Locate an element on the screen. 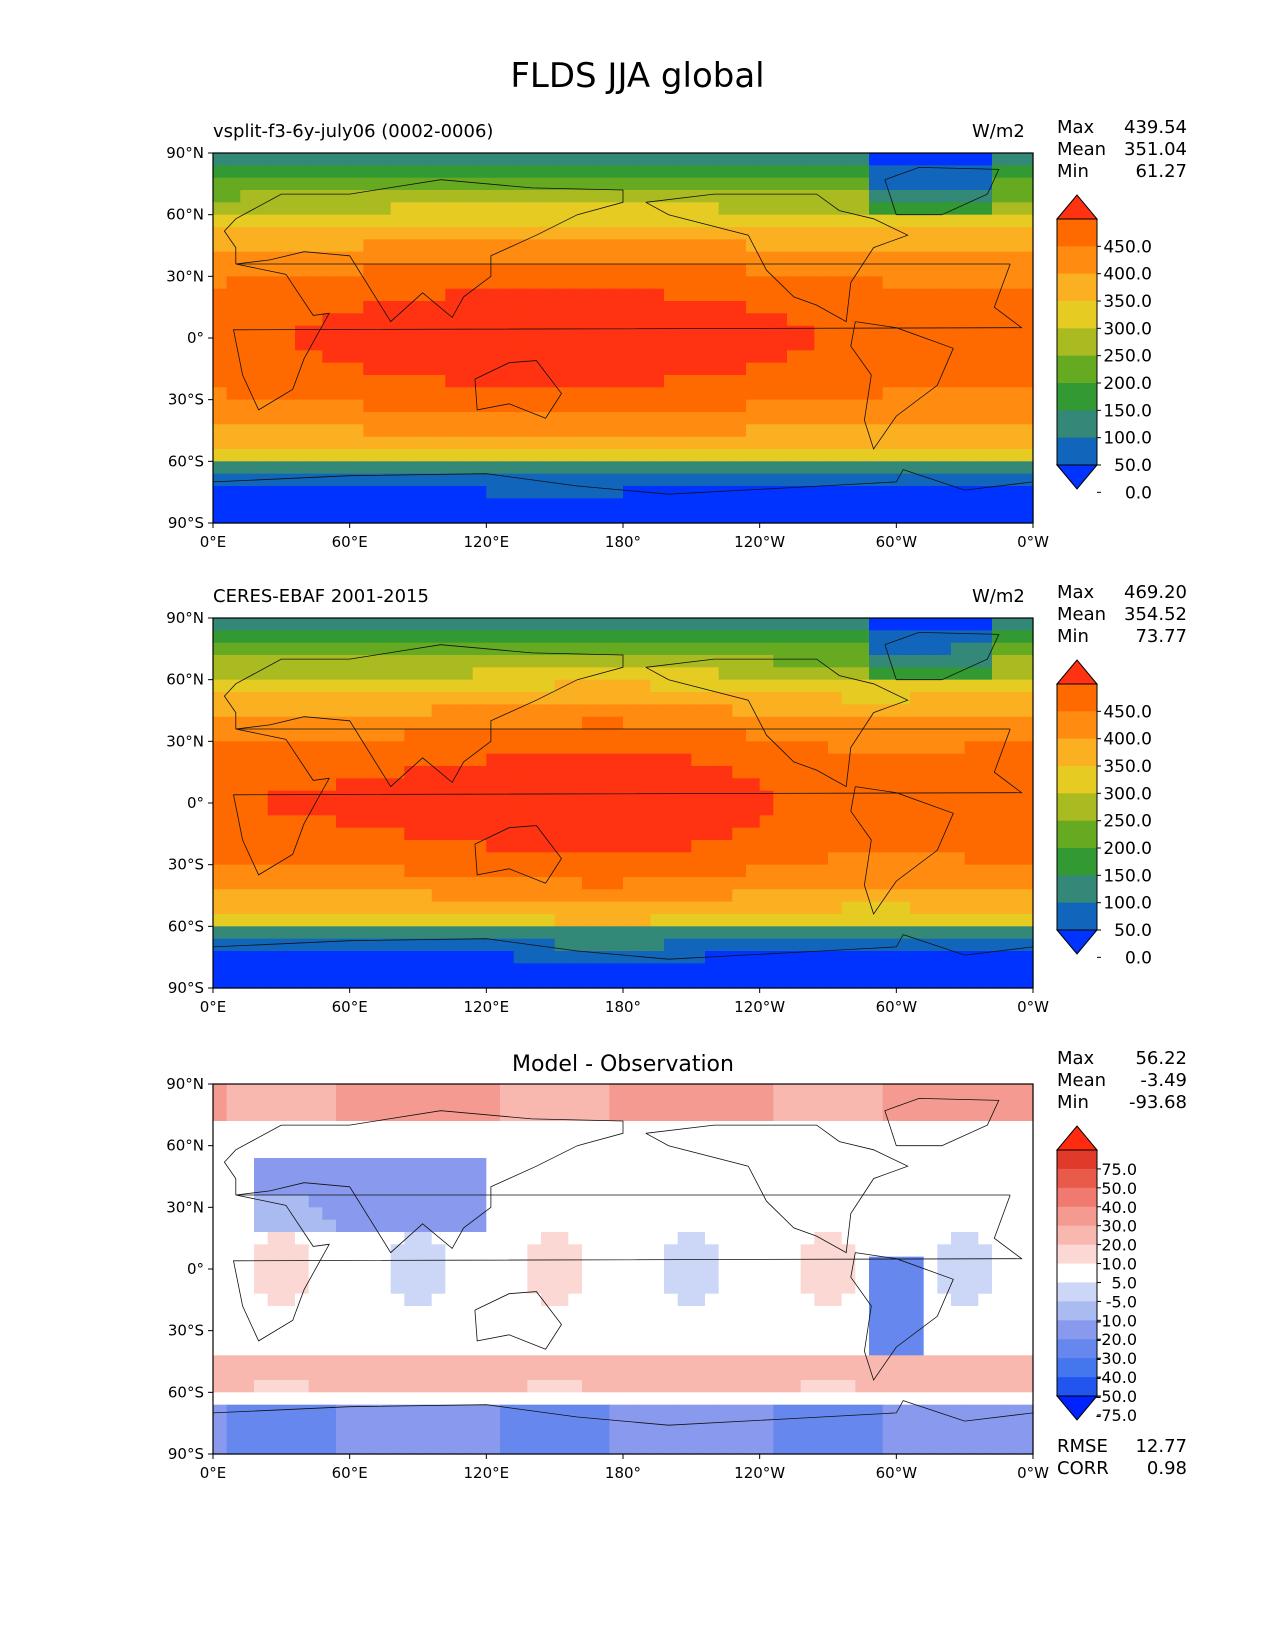 This screenshot has height=1650, width=1275. lat-tick-label: 30°S is located at coordinates (186, 865).